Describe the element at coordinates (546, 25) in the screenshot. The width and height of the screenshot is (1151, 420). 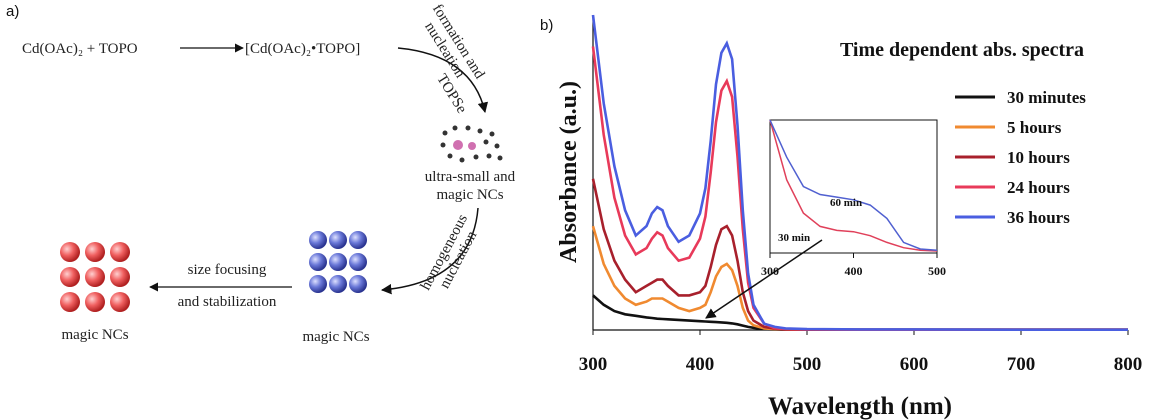
I see `panel-label: b)` at that location.